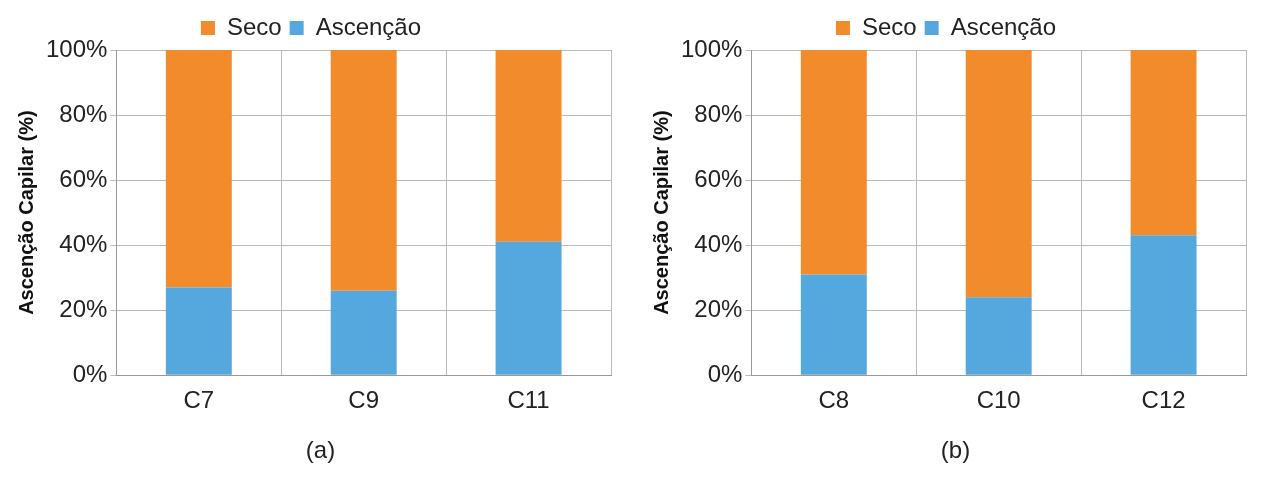 The height and width of the screenshot is (484, 1279). I want to click on text: (a), so click(320, 450).